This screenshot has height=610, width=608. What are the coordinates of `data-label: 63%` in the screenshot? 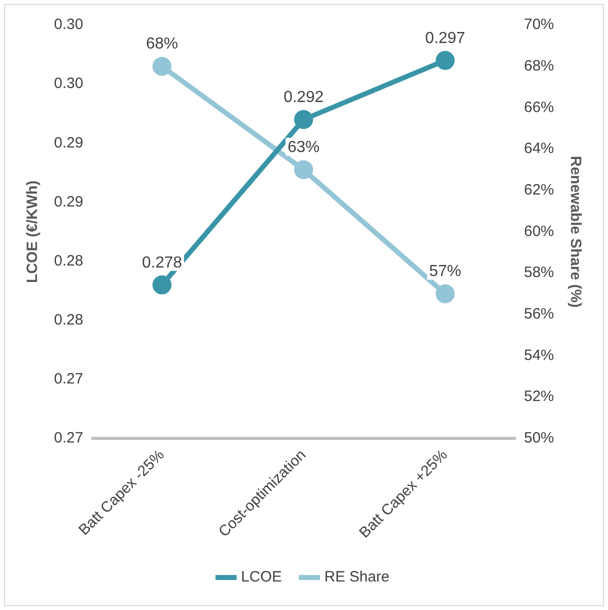 It's located at (304, 147).